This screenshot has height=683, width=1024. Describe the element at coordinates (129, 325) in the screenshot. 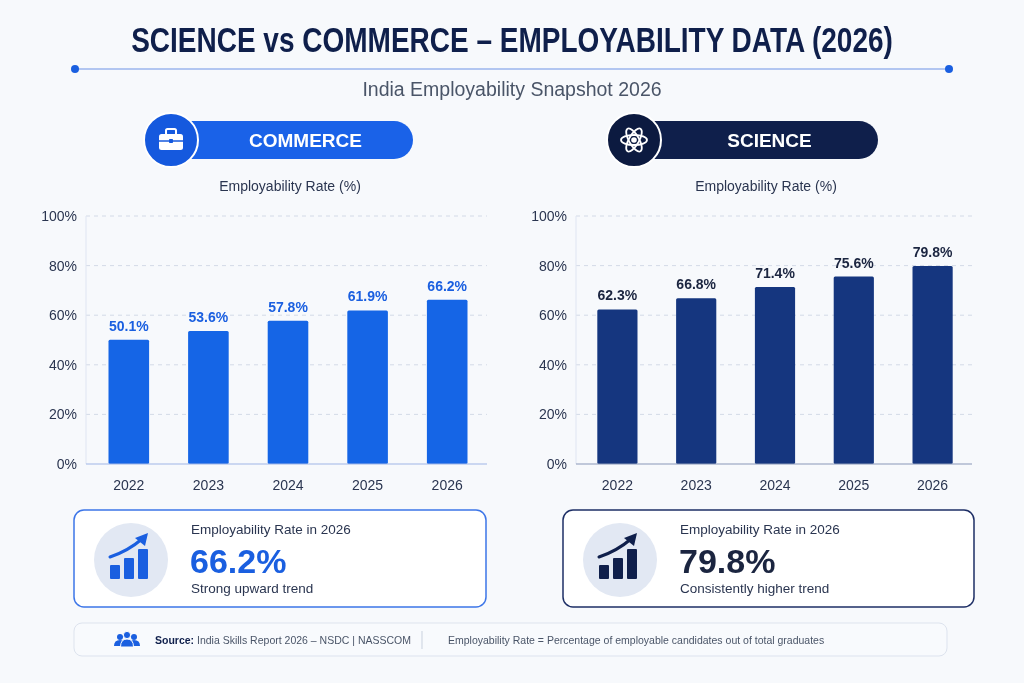

I see `data-label: 50.1%` at that location.